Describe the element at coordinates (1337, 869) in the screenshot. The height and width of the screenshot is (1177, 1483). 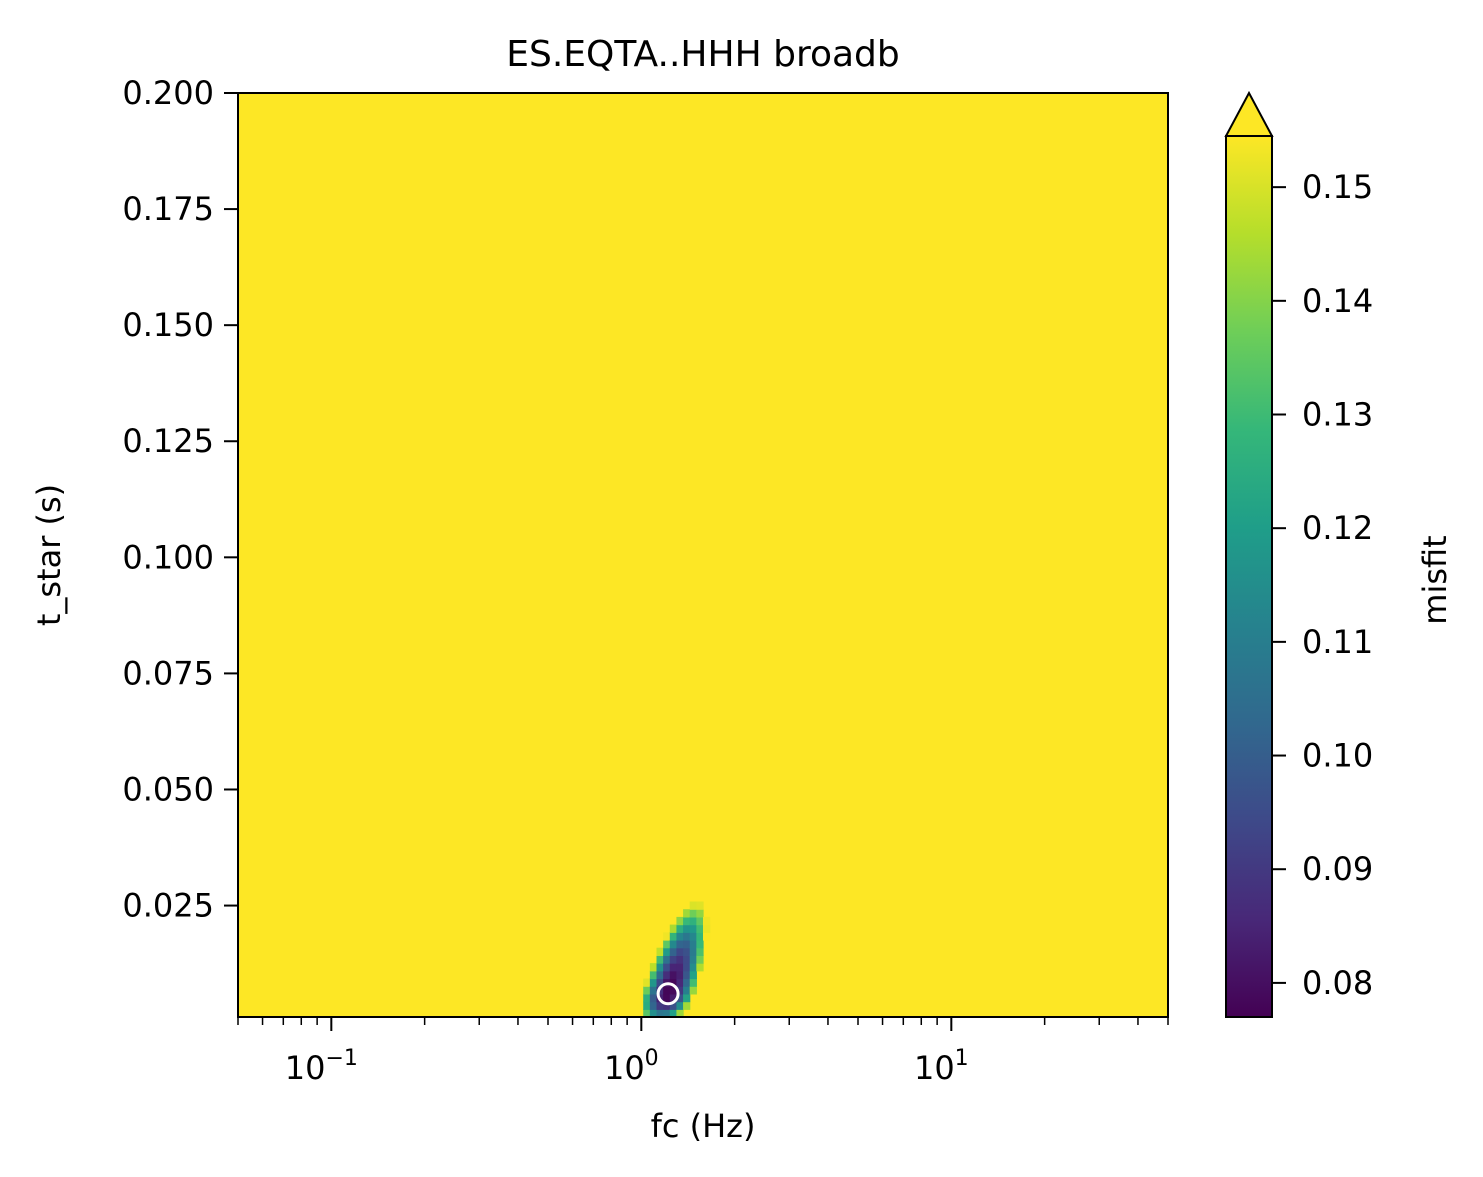
I see `colorbar-tick-label: 0.09` at that location.